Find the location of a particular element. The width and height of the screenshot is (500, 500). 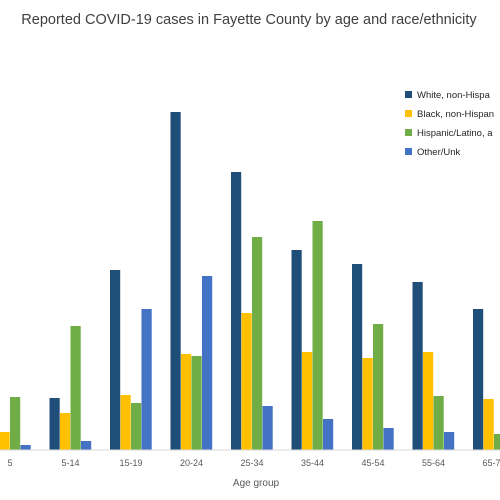

x-tick-label: 15-19 is located at coordinates (130, 463).